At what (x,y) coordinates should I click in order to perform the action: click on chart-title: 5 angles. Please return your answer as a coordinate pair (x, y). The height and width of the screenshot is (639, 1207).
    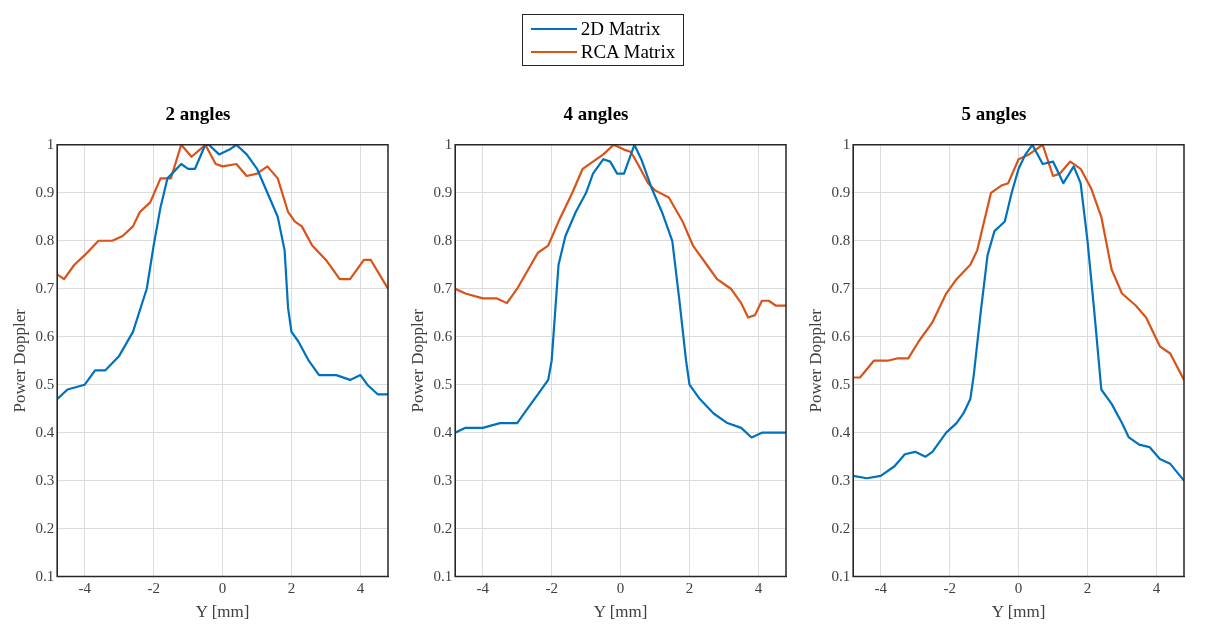
    Looking at the image, I should click on (994, 114).